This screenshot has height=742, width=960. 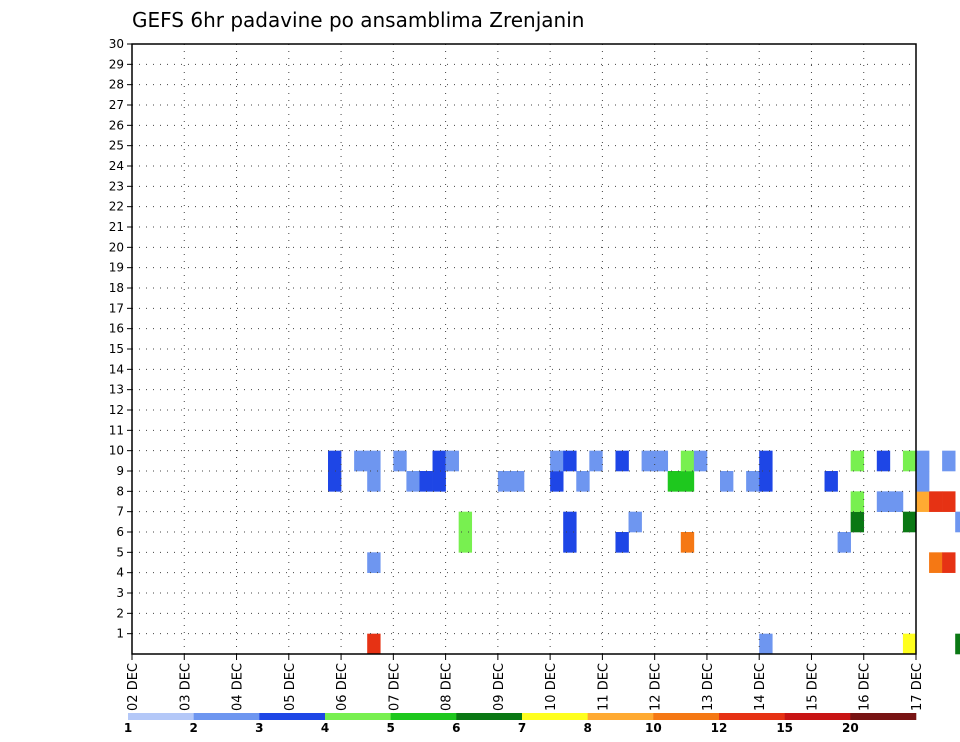 I want to click on y-tick-label: 26, so click(x=116, y=125).